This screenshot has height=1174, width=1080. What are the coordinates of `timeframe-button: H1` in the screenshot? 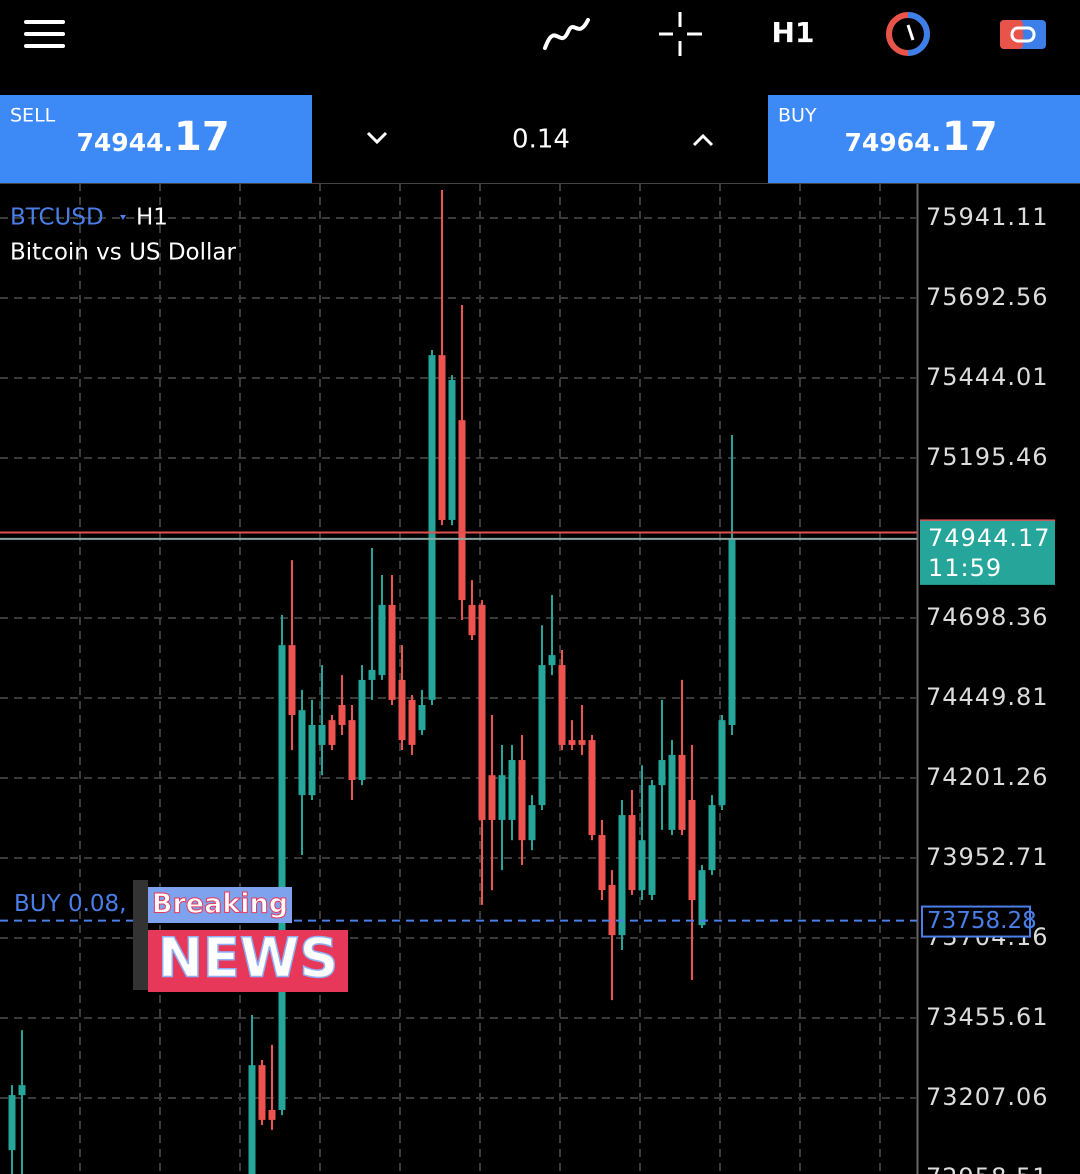 It's located at (793, 32).